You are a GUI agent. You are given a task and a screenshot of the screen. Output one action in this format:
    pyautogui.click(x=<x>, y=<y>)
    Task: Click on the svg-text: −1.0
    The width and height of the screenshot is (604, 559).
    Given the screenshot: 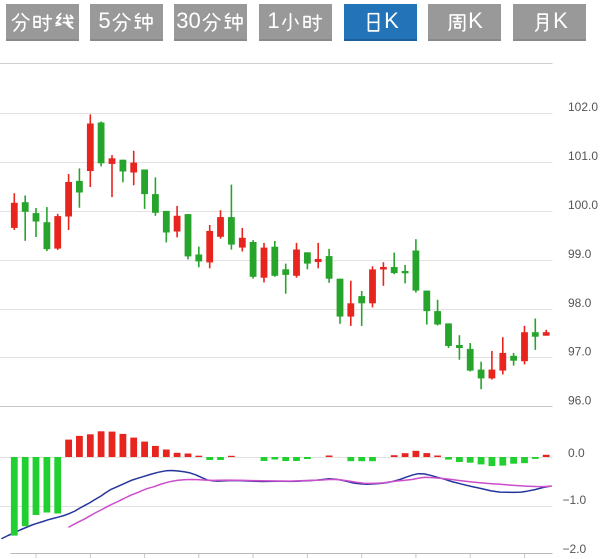 What is the action you would take?
    pyautogui.click(x=575, y=500)
    